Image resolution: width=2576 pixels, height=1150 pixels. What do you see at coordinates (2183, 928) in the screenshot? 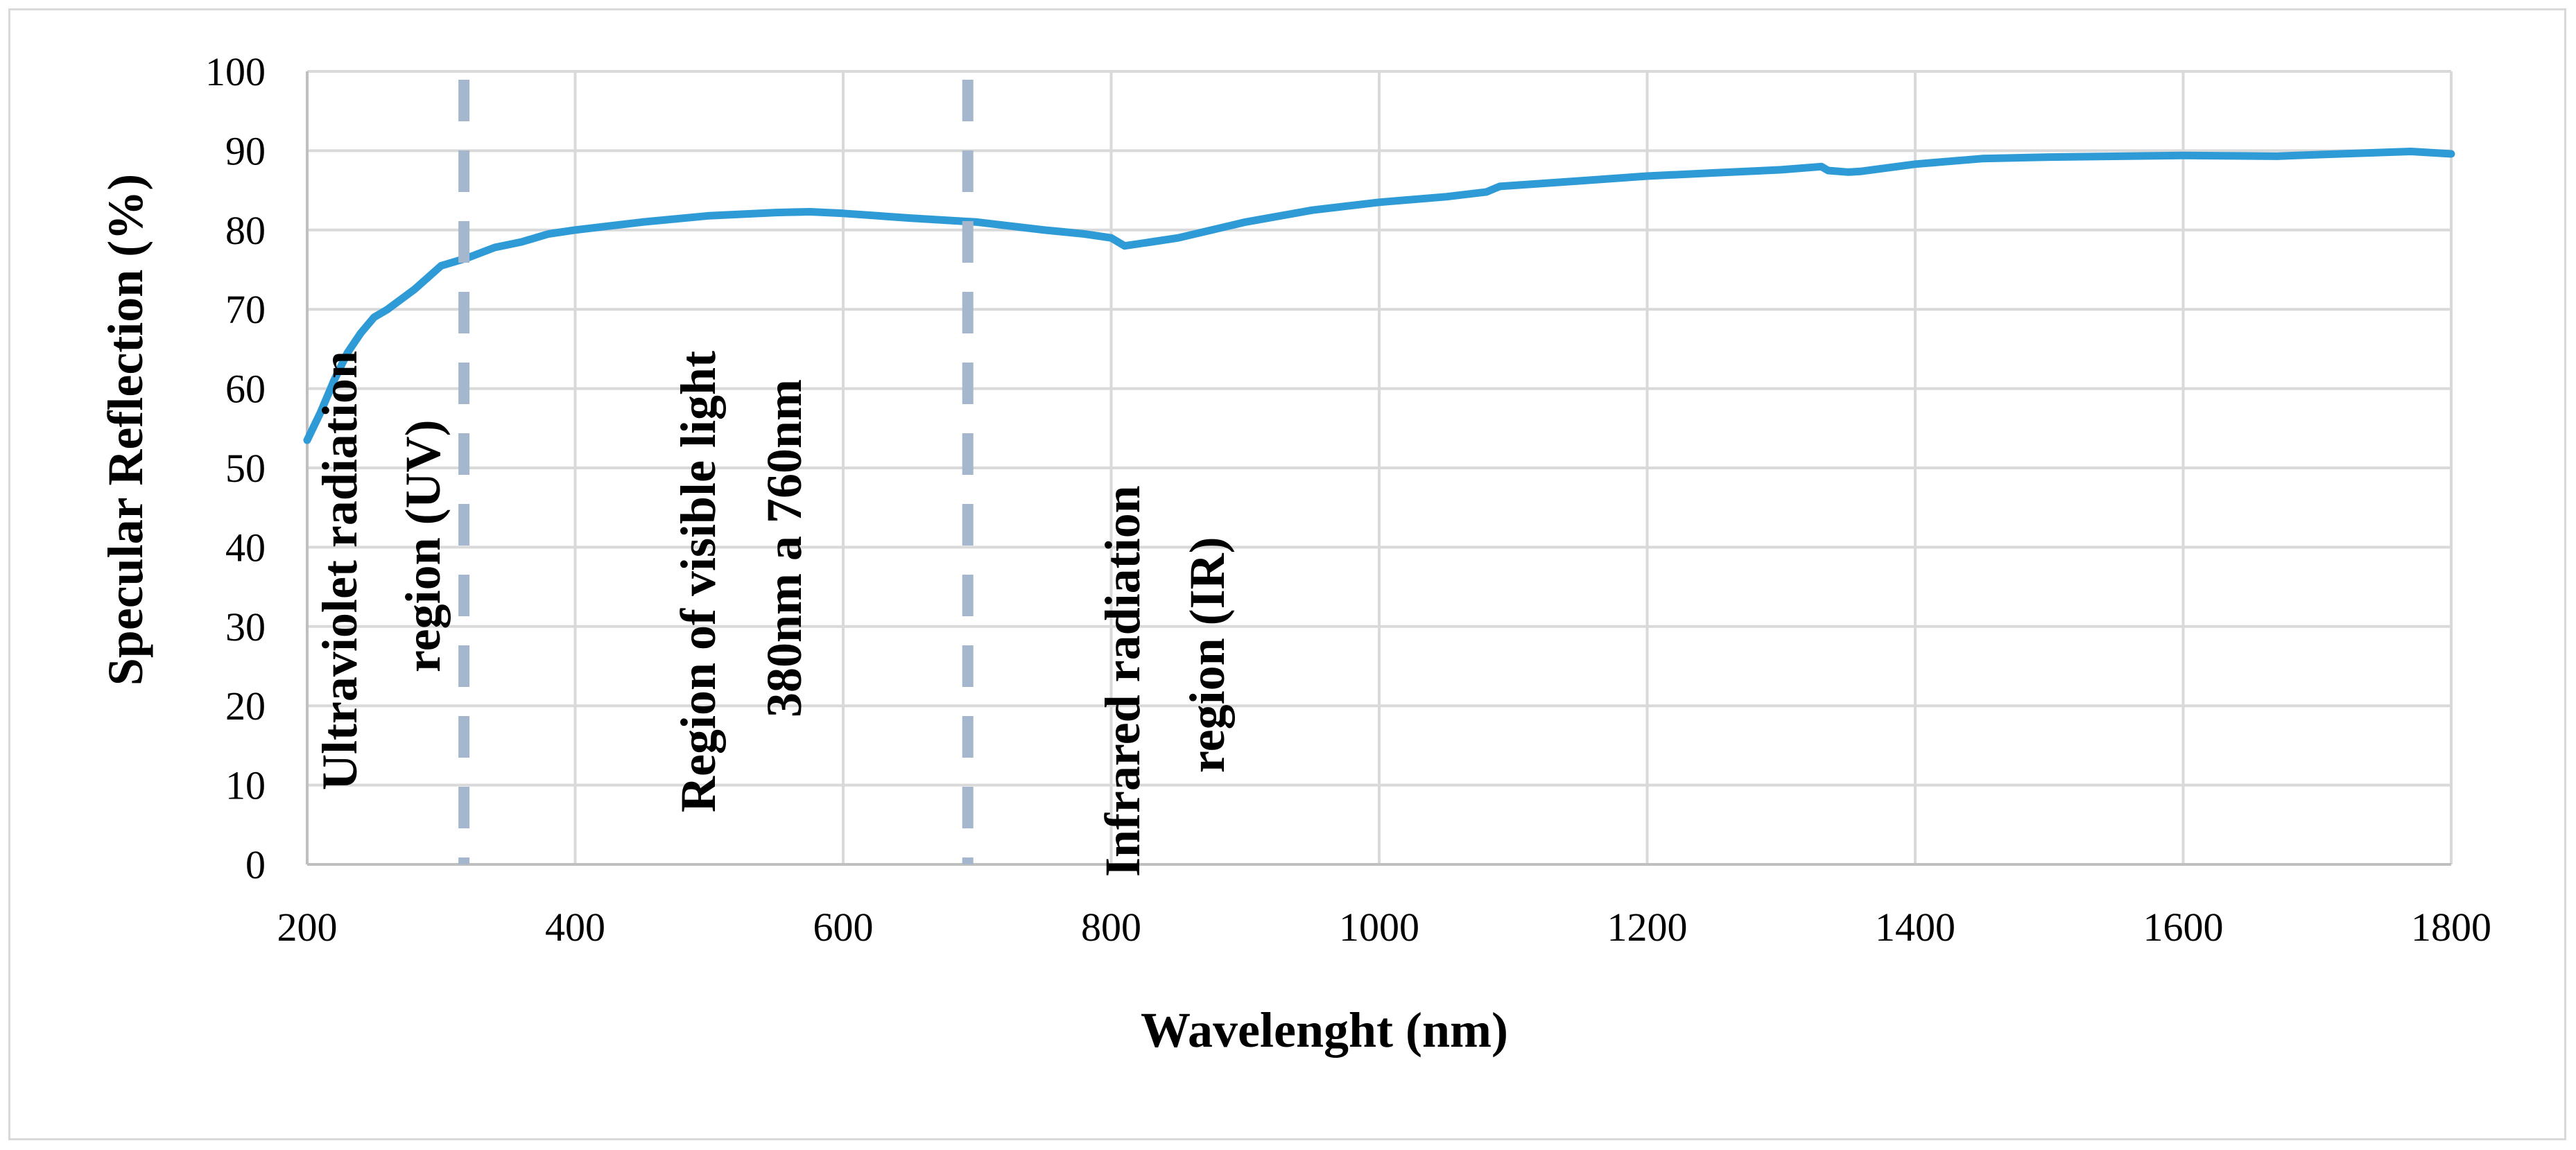
I see `x-tick-label-1600: 1600` at bounding box center [2183, 928].